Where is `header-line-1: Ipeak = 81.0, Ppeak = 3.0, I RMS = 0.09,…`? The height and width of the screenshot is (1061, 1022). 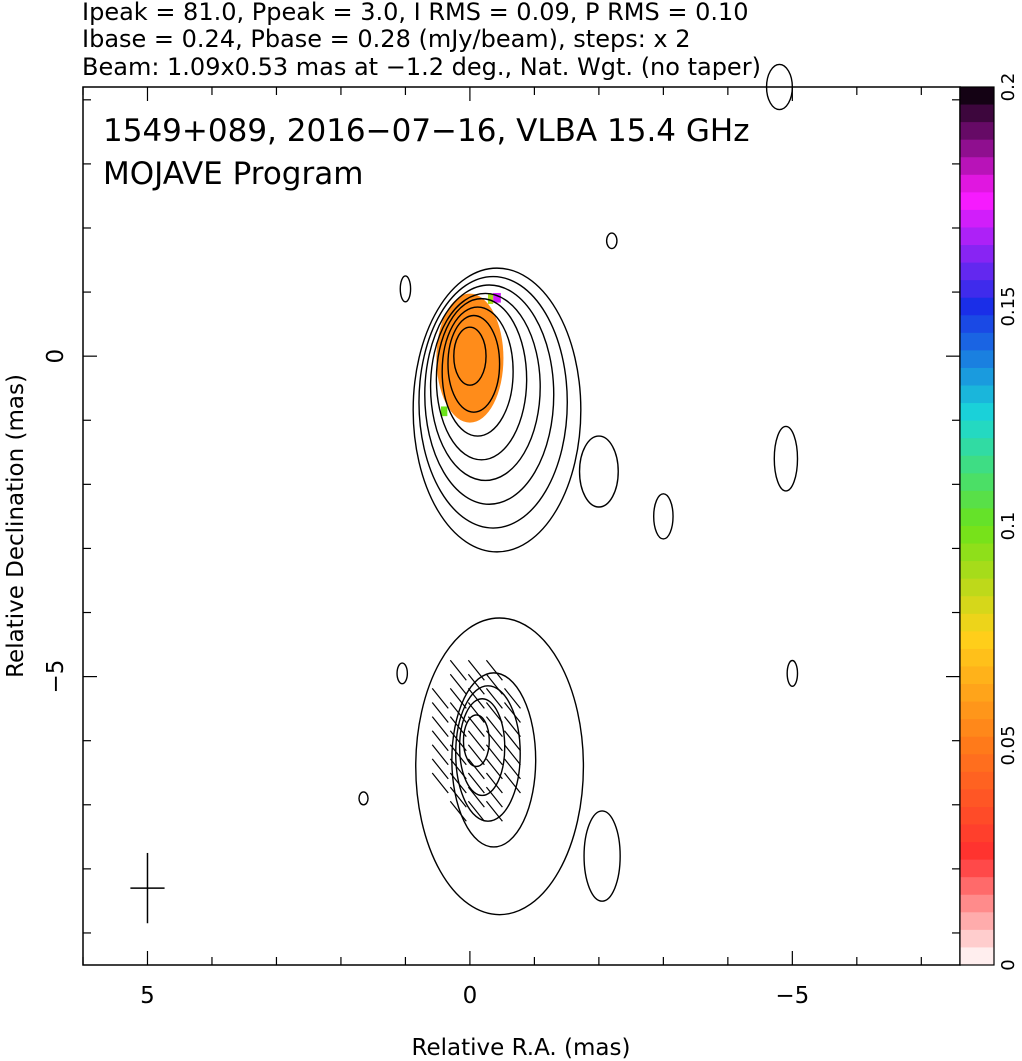 header-line-1: Ipeak = 81.0, Ppeak = 3.0, I RMS = 0.09,… is located at coordinates (415, 13).